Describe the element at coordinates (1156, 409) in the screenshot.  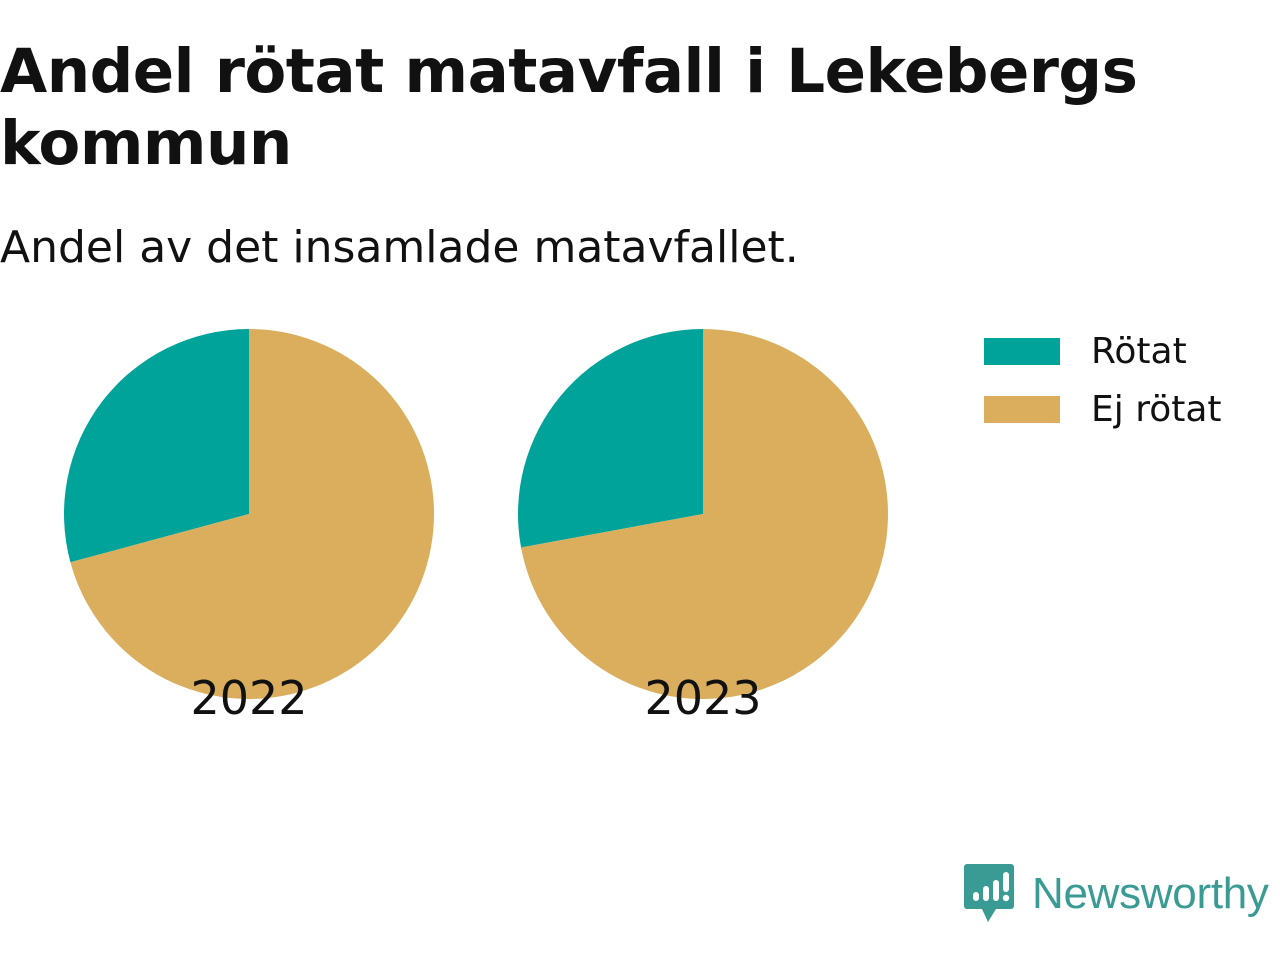
I see `legend-label: Ej rötat` at that location.